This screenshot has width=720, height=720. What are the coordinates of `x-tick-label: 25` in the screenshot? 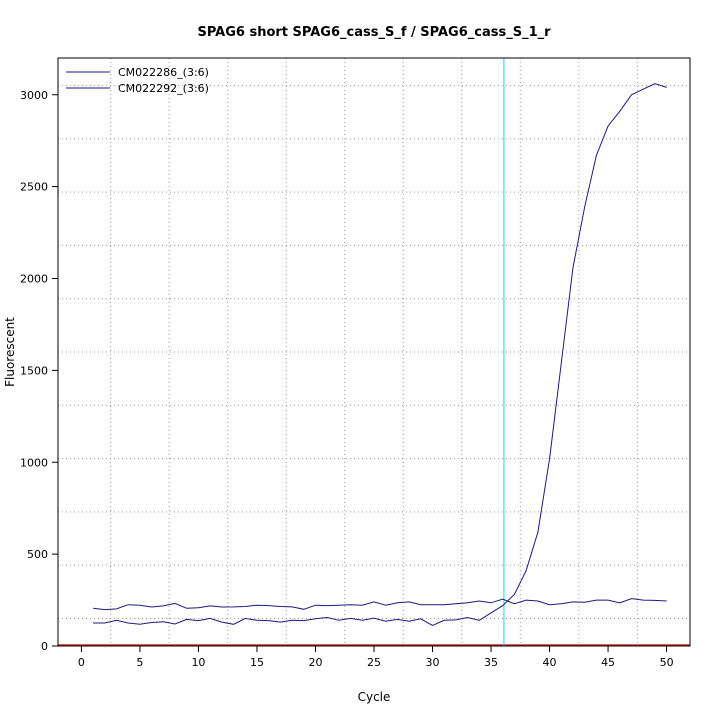 It's located at (374, 662).